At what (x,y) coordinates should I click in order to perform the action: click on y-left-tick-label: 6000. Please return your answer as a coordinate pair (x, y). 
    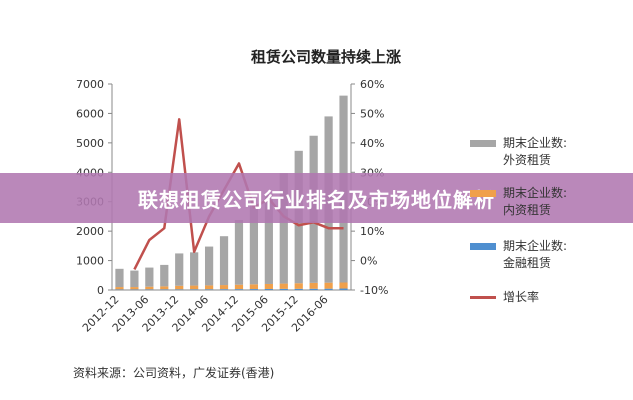
    Looking at the image, I should click on (90, 113).